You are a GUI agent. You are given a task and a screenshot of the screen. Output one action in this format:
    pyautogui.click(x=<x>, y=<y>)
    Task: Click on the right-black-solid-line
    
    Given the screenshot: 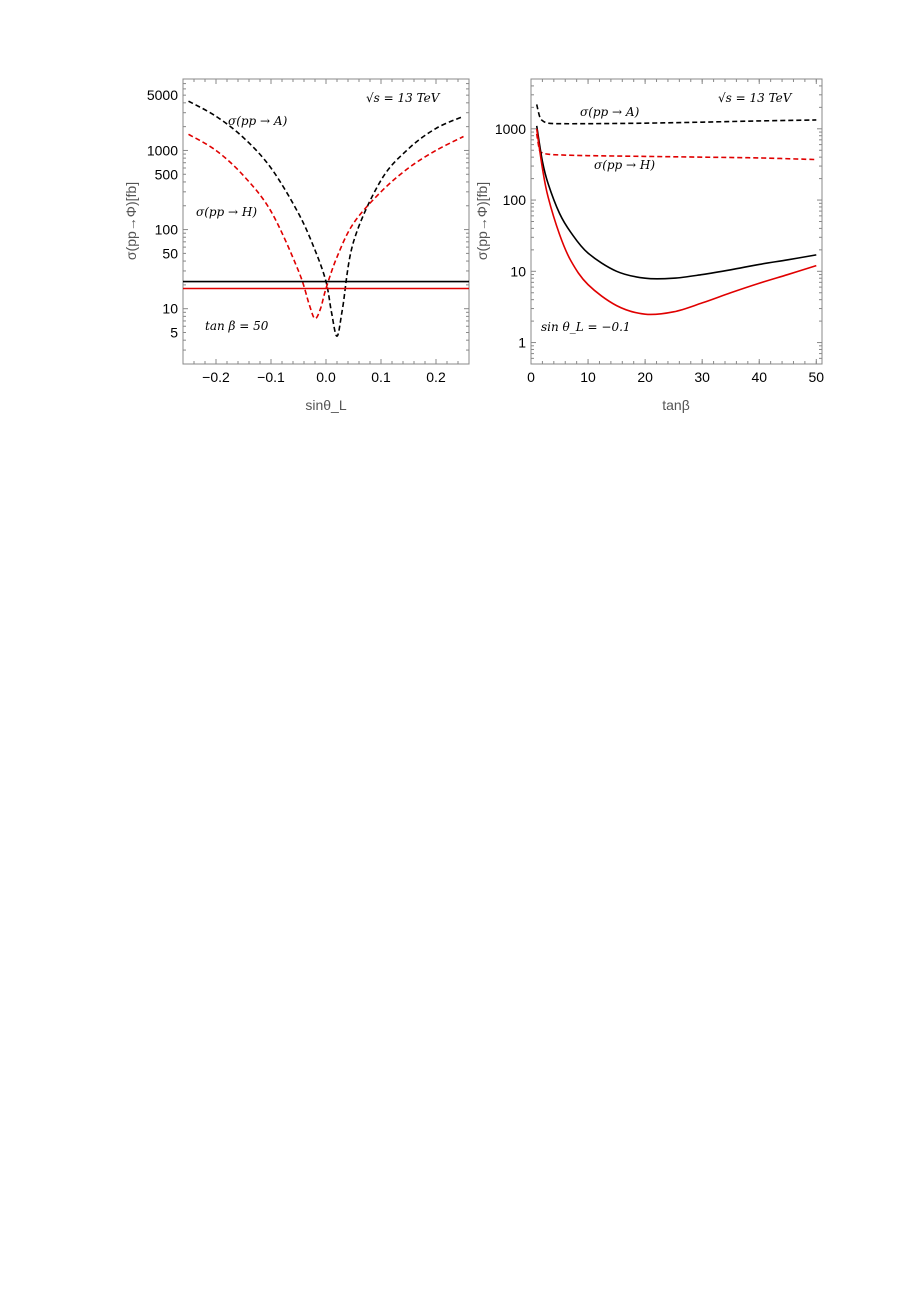 What is the action you would take?
    pyautogui.click(x=676, y=202)
    